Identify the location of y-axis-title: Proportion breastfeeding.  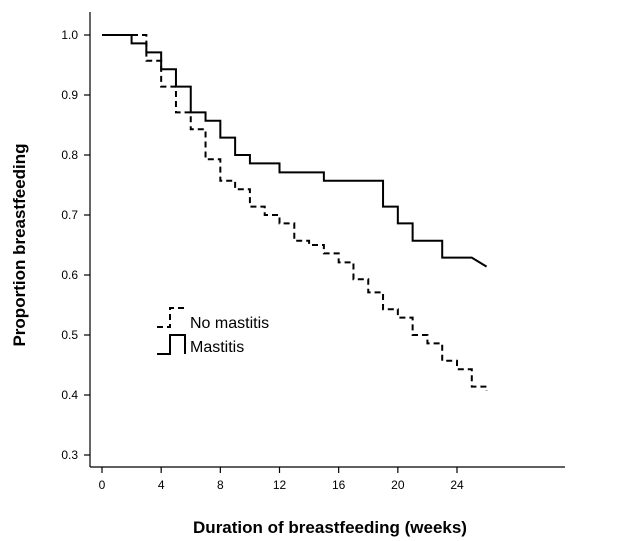
(19, 244).